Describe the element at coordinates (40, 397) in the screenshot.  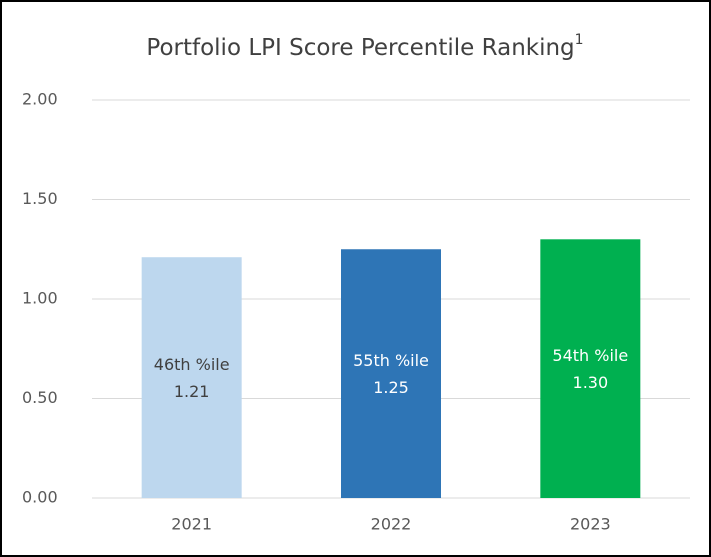
I see `y-tick-label: 0.50` at that location.